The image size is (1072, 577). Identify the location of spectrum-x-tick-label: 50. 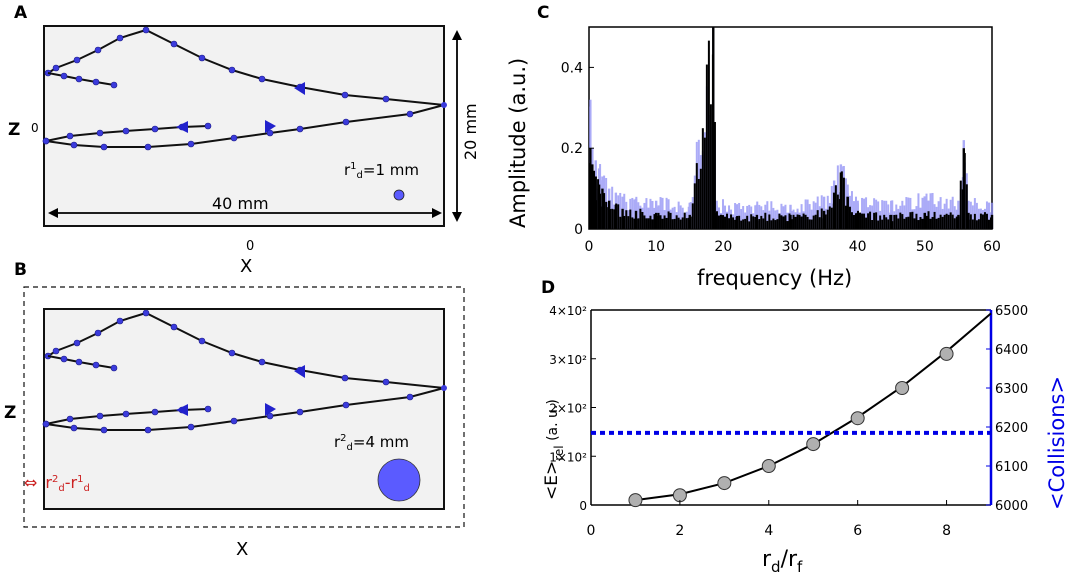
(925, 247).